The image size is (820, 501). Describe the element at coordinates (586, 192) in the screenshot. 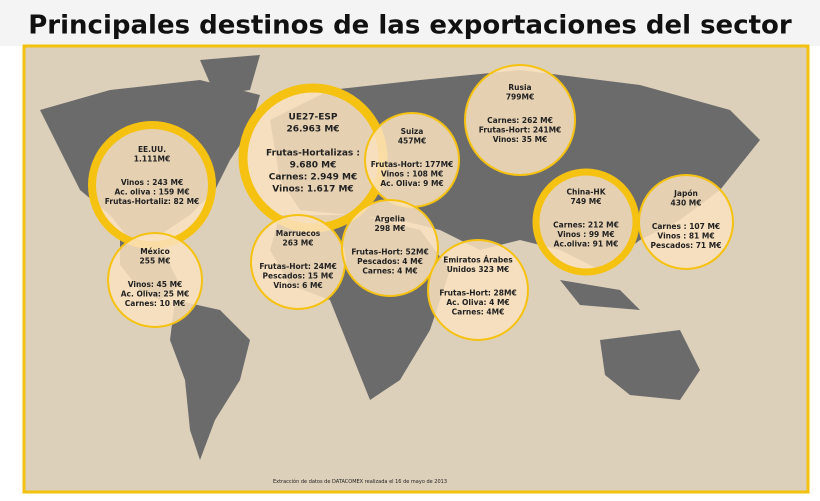

I see `bubble-name: China-HK` at that location.